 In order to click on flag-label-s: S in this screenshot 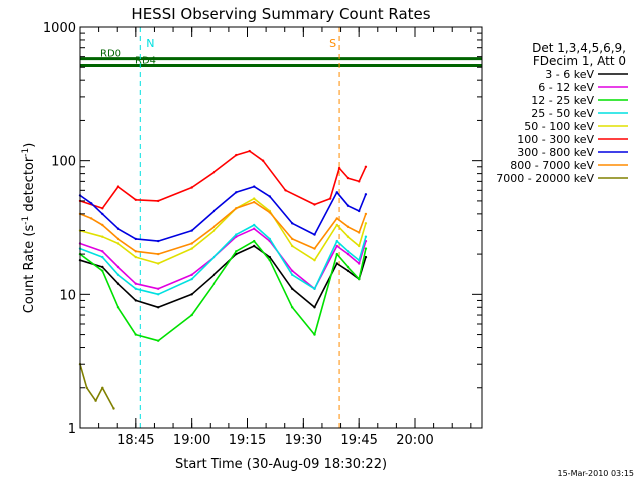, I will do `click(332, 43)`.